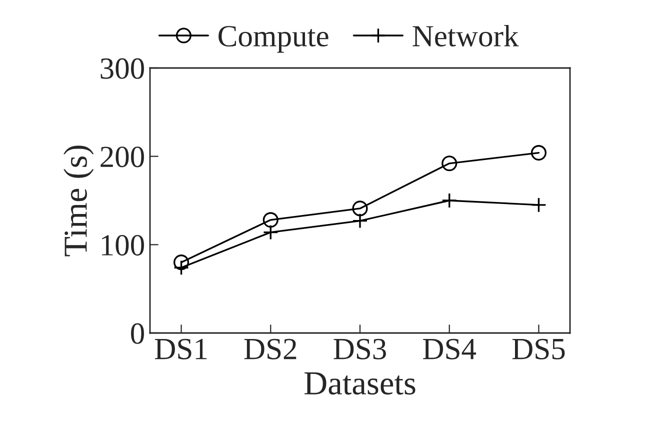  I want to click on x-tick-label: DS4, so click(449, 349).